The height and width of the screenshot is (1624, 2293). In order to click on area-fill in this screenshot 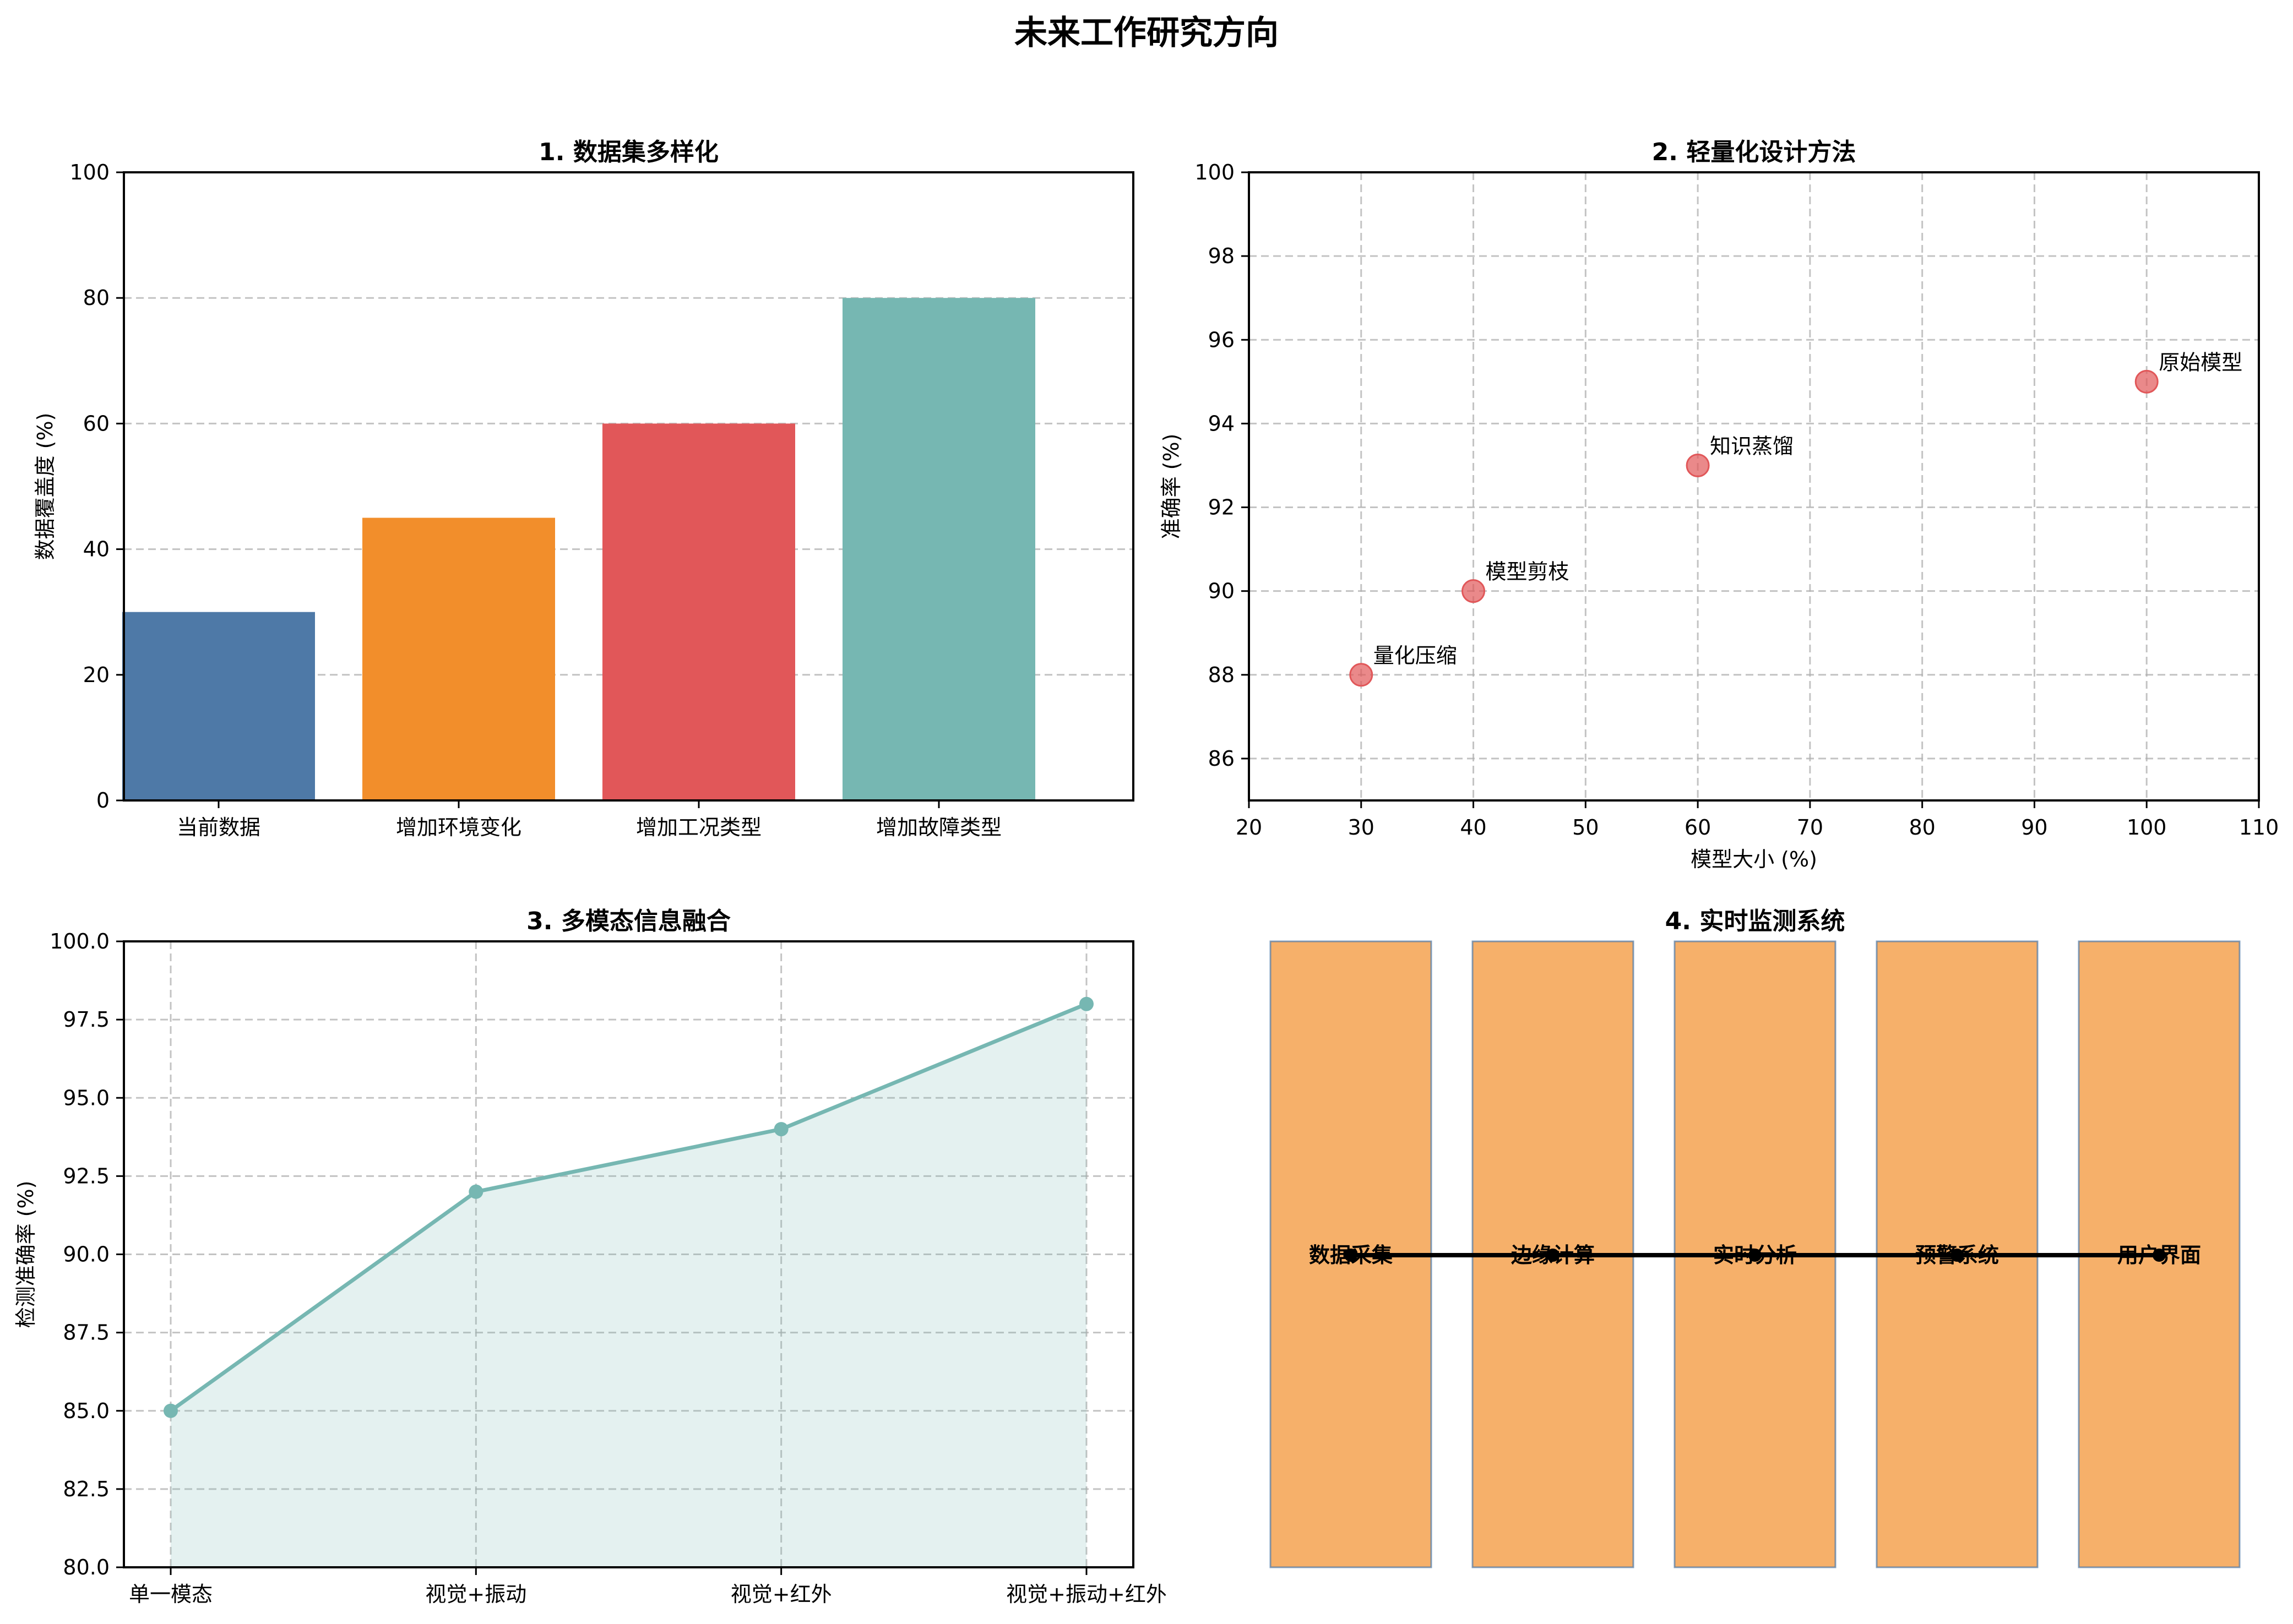, I will do `click(628, 1285)`.